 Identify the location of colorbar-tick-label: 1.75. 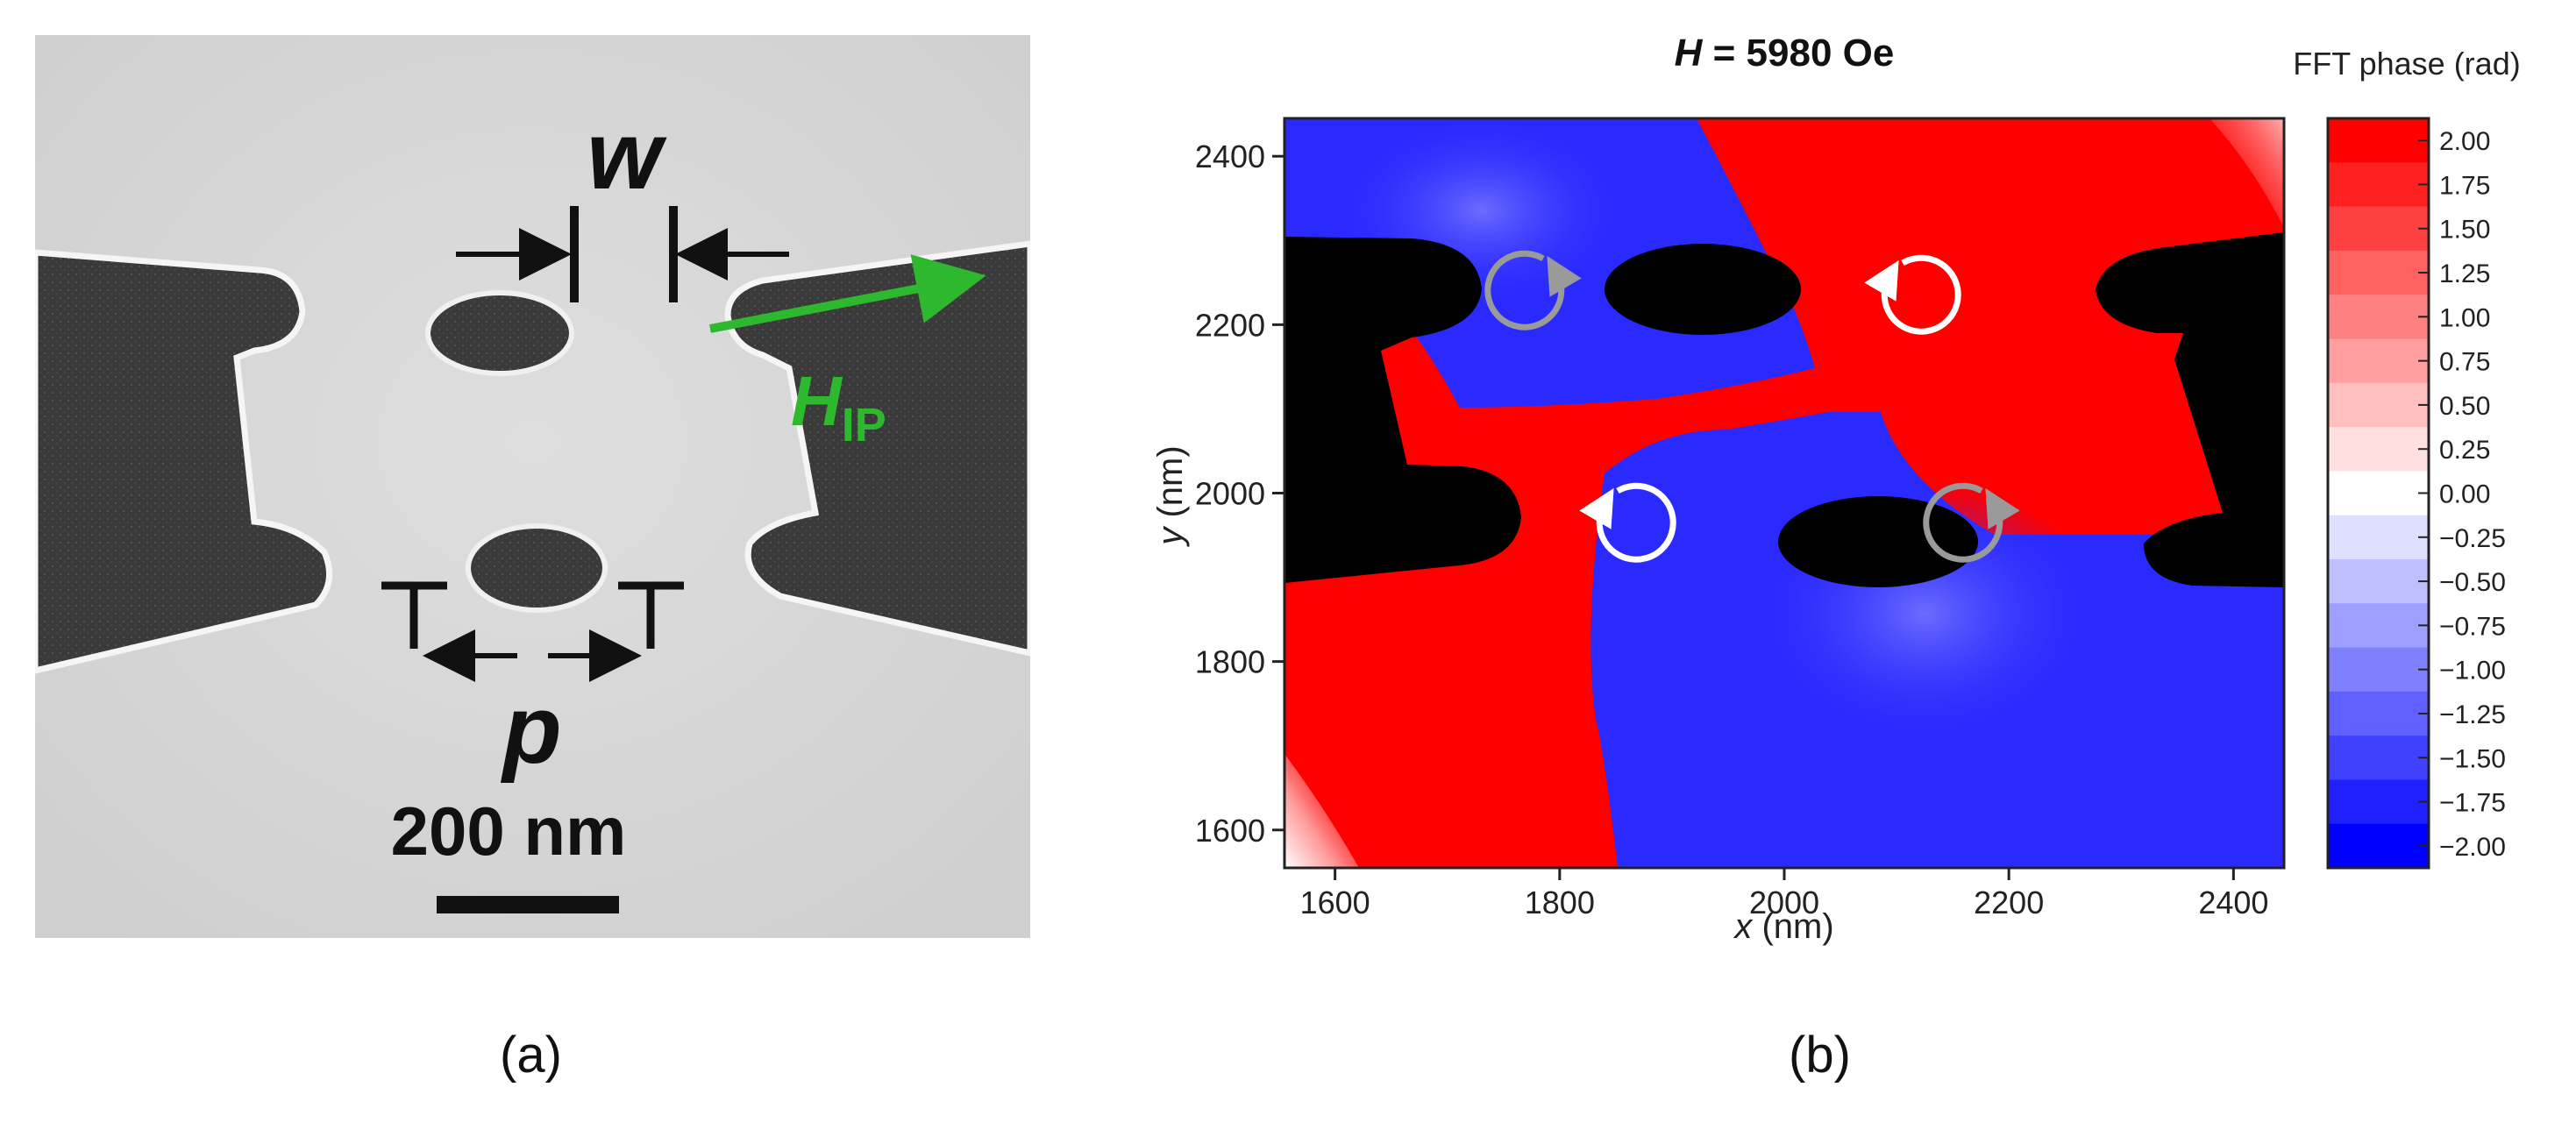
(2464, 185).